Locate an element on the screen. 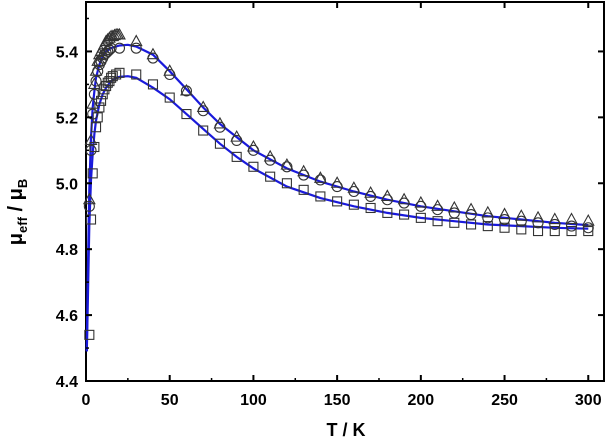 The height and width of the screenshot is (443, 605). y-axis-title-sub2: B is located at coordinates (22, 183).